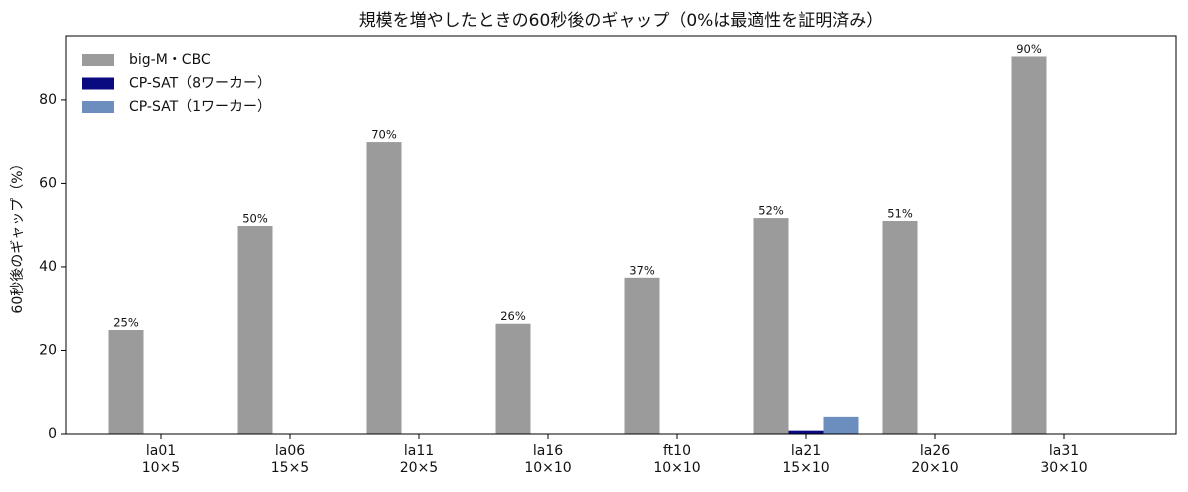 This screenshot has width=1188, height=492. I want to click on x-tick-label: 10×5, so click(161, 468).